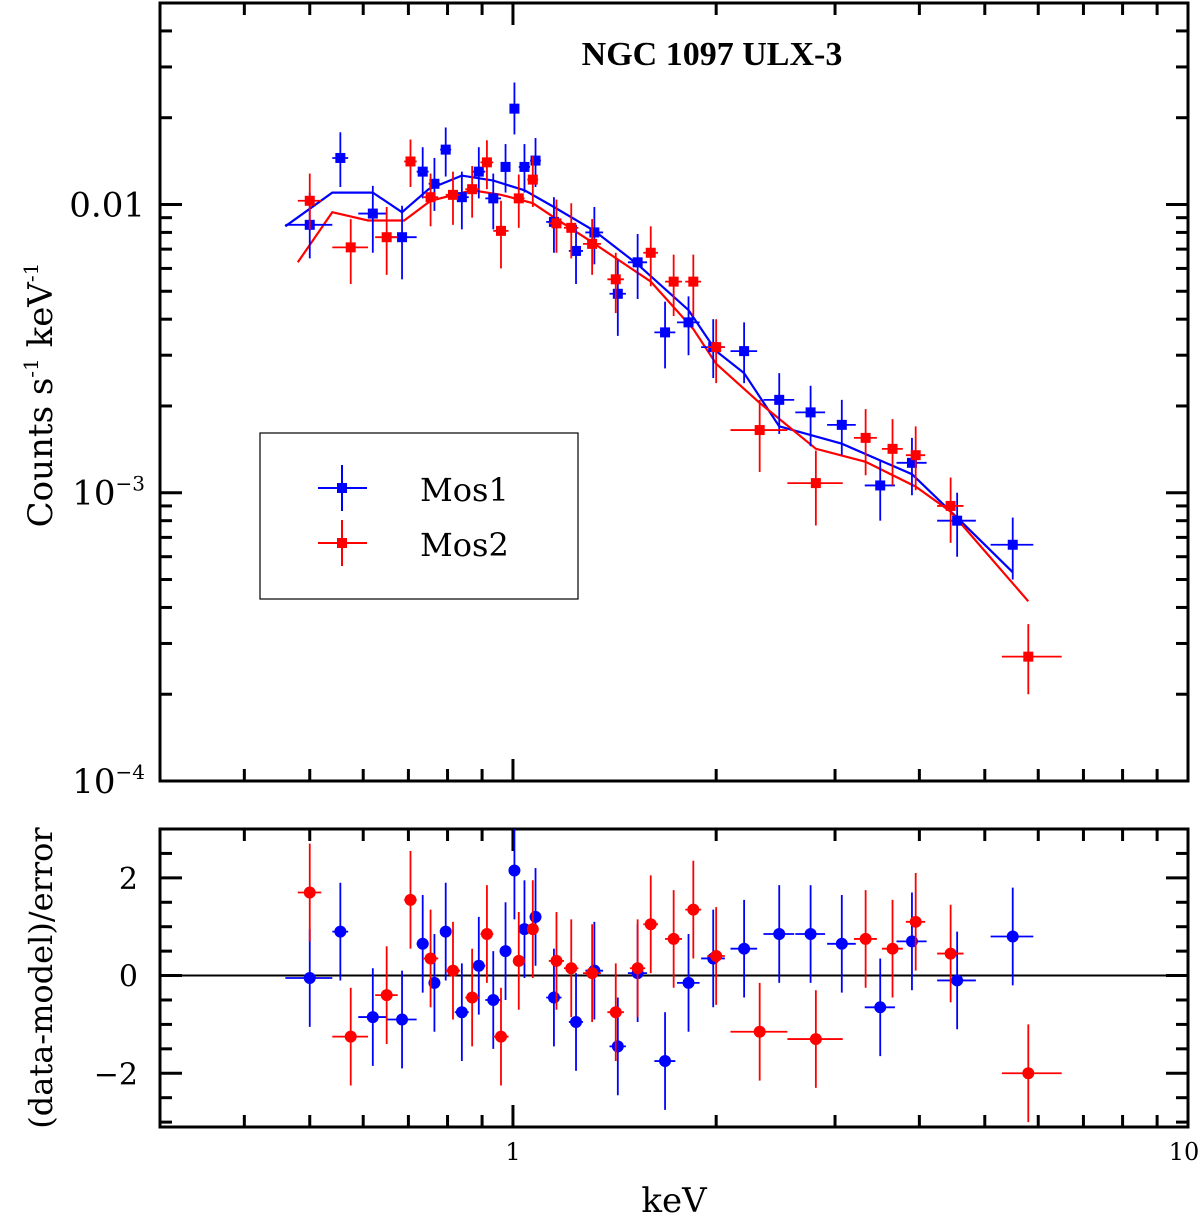 Image resolution: width=1200 pixels, height=1224 pixels. I want to click on x-tick-label: 10, so click(1184, 1152).